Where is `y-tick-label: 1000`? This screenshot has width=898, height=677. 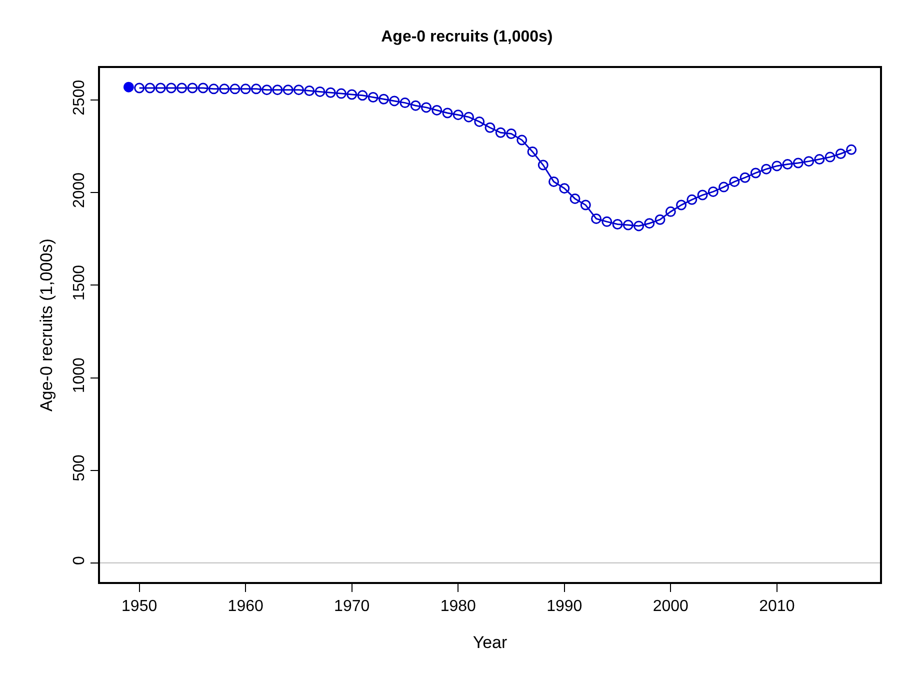 y-tick-label: 1000 is located at coordinates (79, 375).